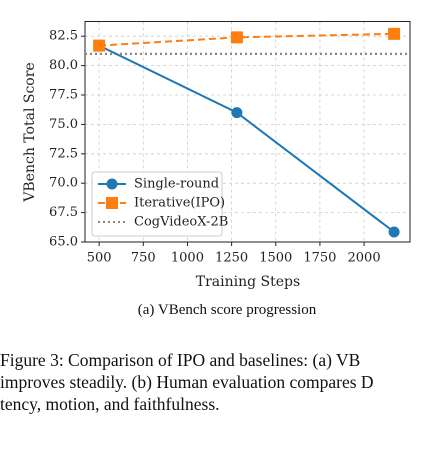 Image resolution: width=431 pixels, height=453 pixels. What do you see at coordinates (63, 153) in the screenshot?
I see `y-tick-label: 72.5` at bounding box center [63, 153].